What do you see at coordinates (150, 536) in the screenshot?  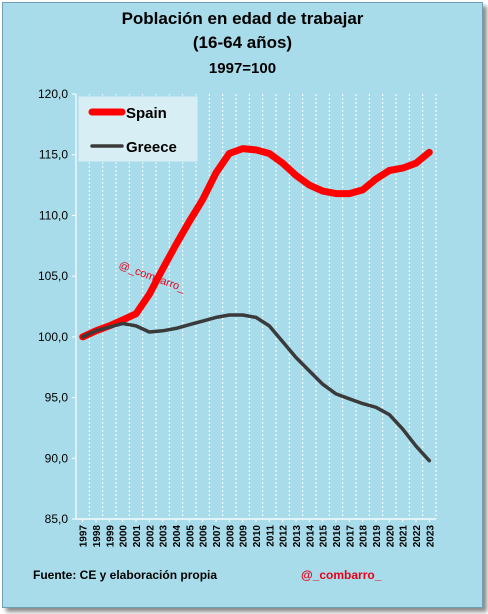 I see `x-tick-label: 2002` at bounding box center [150, 536].